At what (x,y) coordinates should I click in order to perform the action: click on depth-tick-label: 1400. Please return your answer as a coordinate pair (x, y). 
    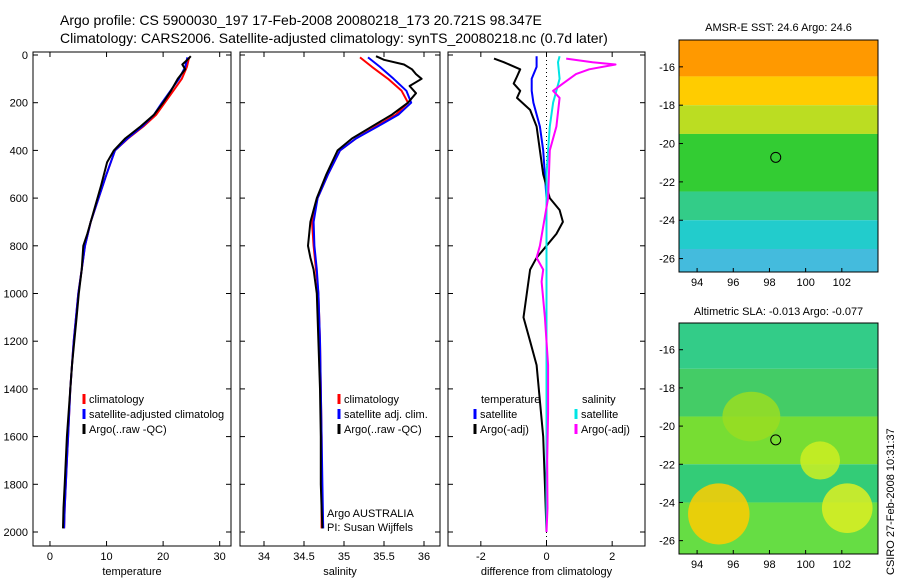
    Looking at the image, I should click on (16, 390).